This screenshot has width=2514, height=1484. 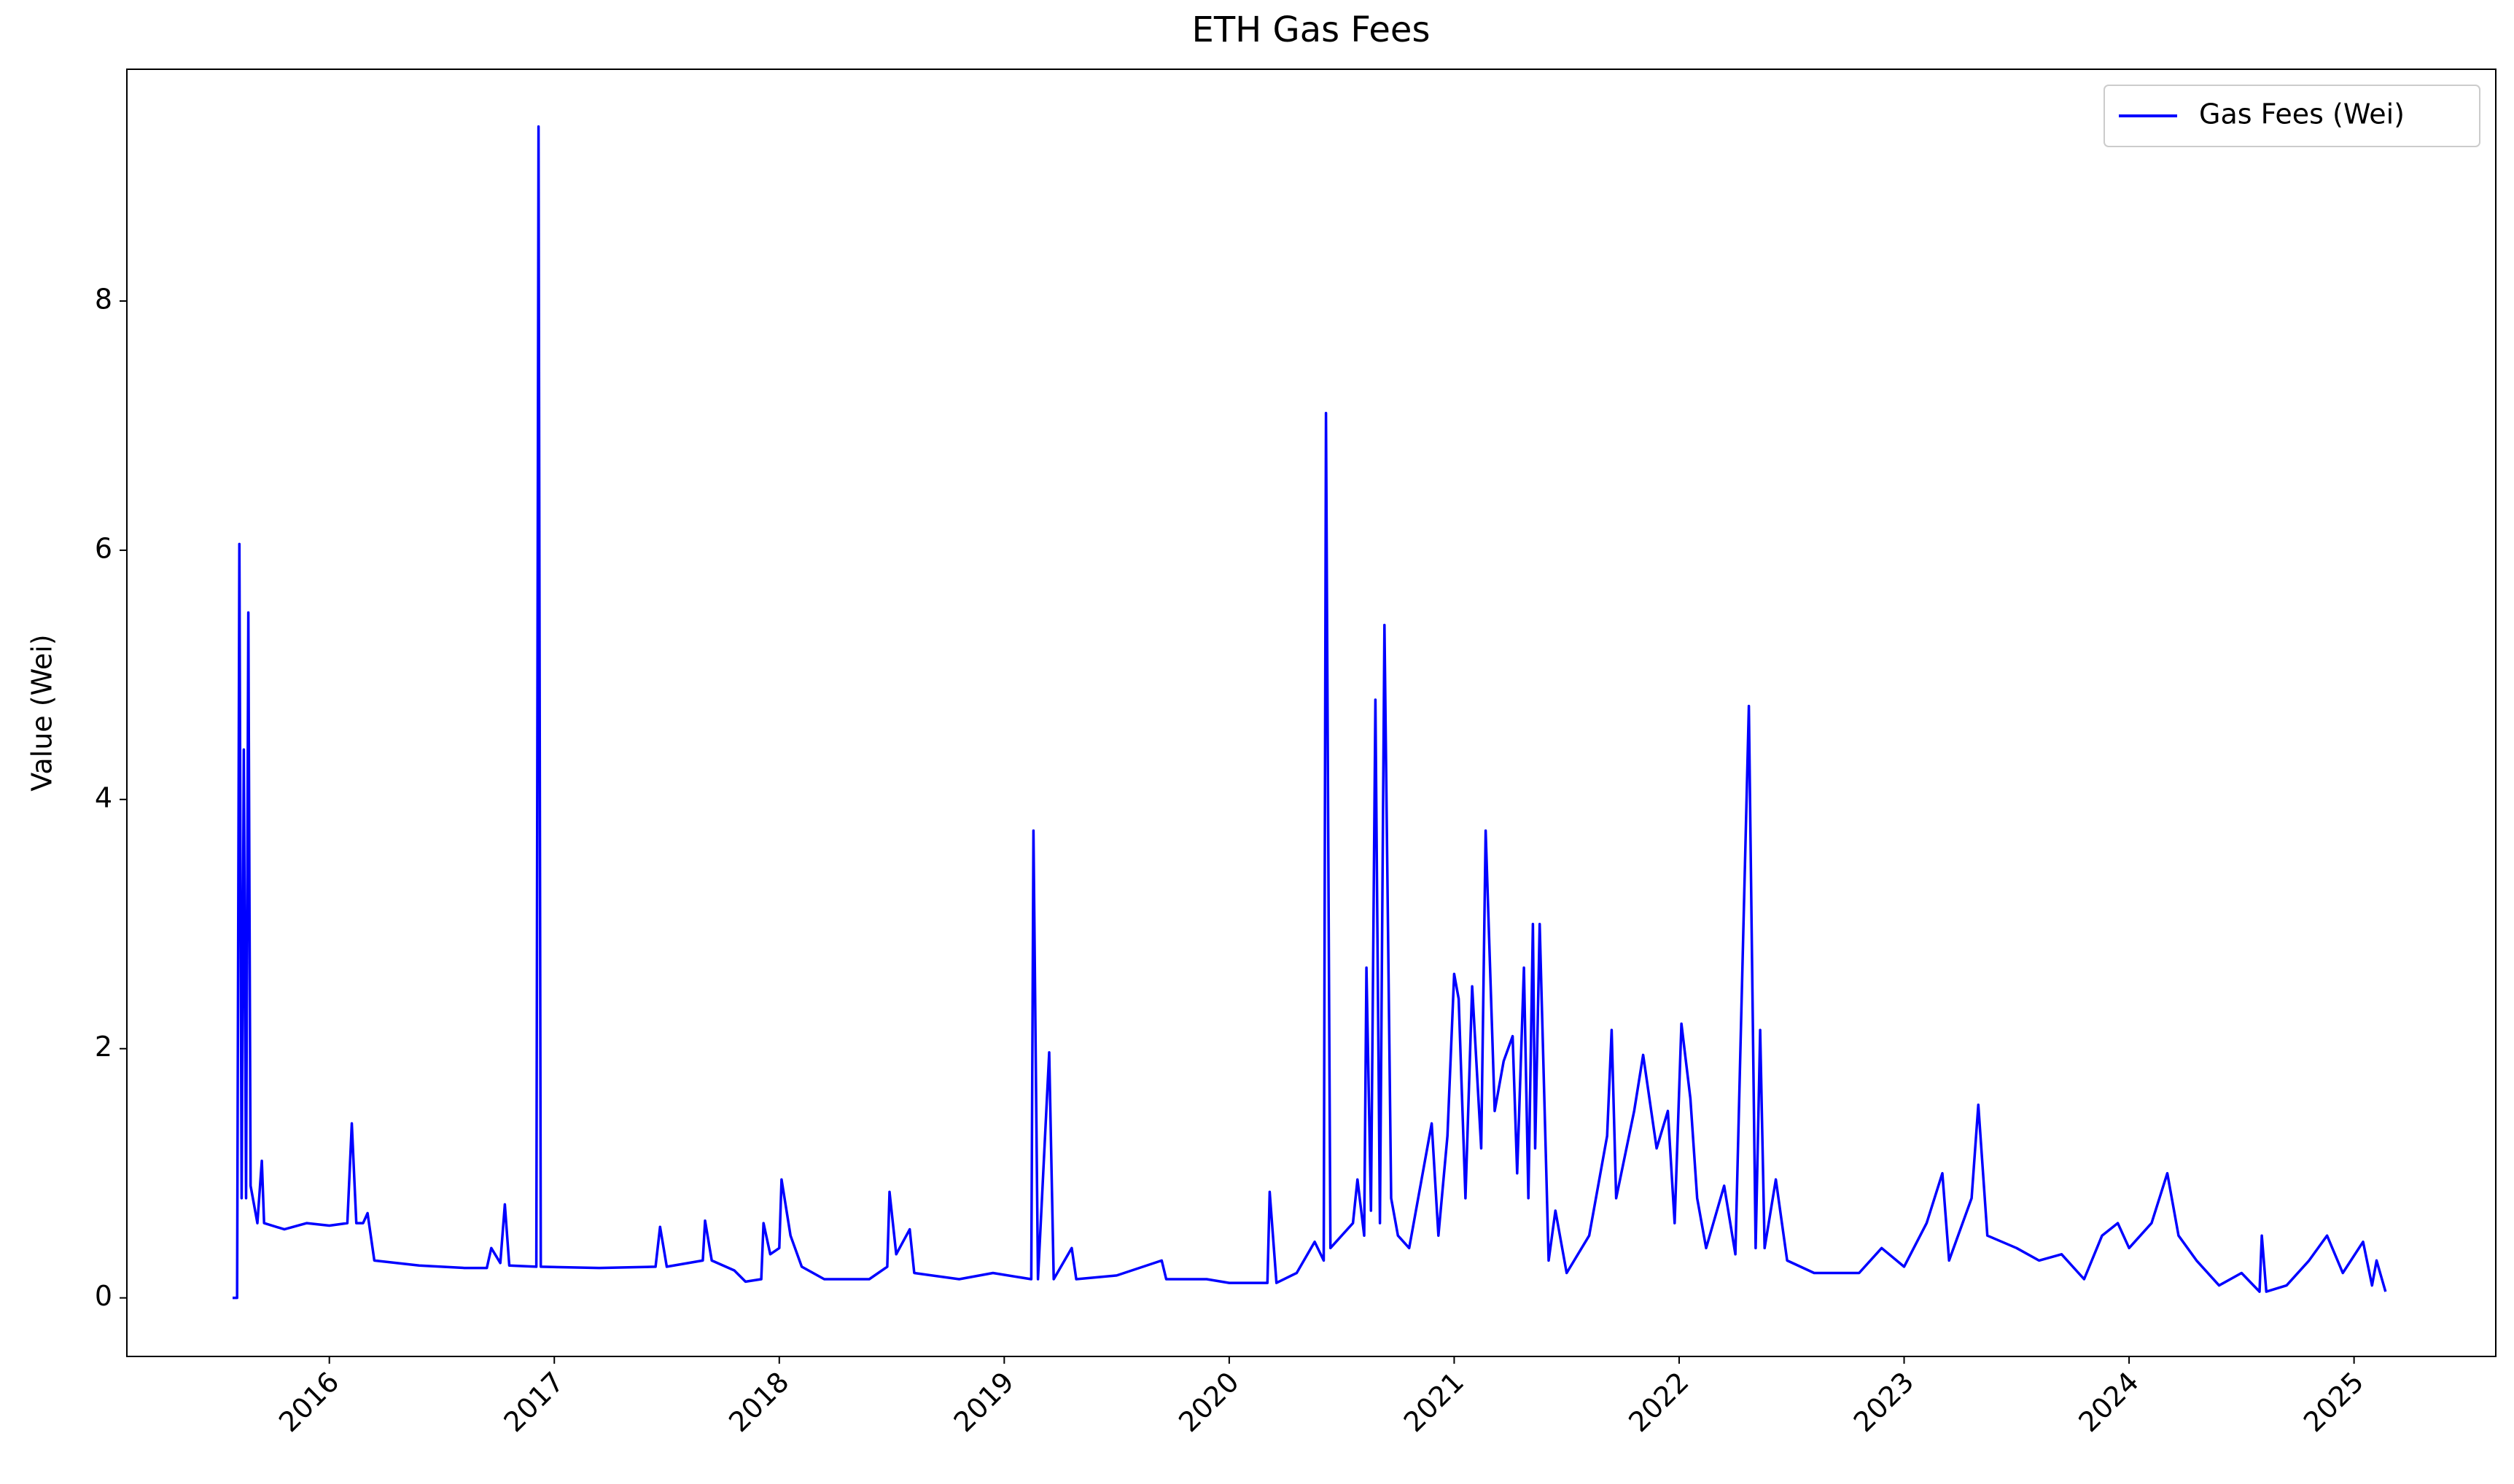 What do you see at coordinates (759, 1402) in the screenshot?
I see `x-tick-label: 2018` at bounding box center [759, 1402].